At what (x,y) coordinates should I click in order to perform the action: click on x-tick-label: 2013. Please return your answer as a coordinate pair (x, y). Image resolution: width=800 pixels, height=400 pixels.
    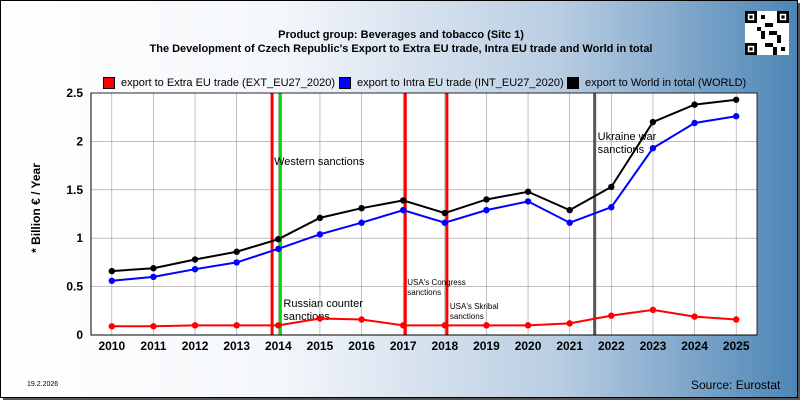
    Looking at the image, I should click on (236, 346).